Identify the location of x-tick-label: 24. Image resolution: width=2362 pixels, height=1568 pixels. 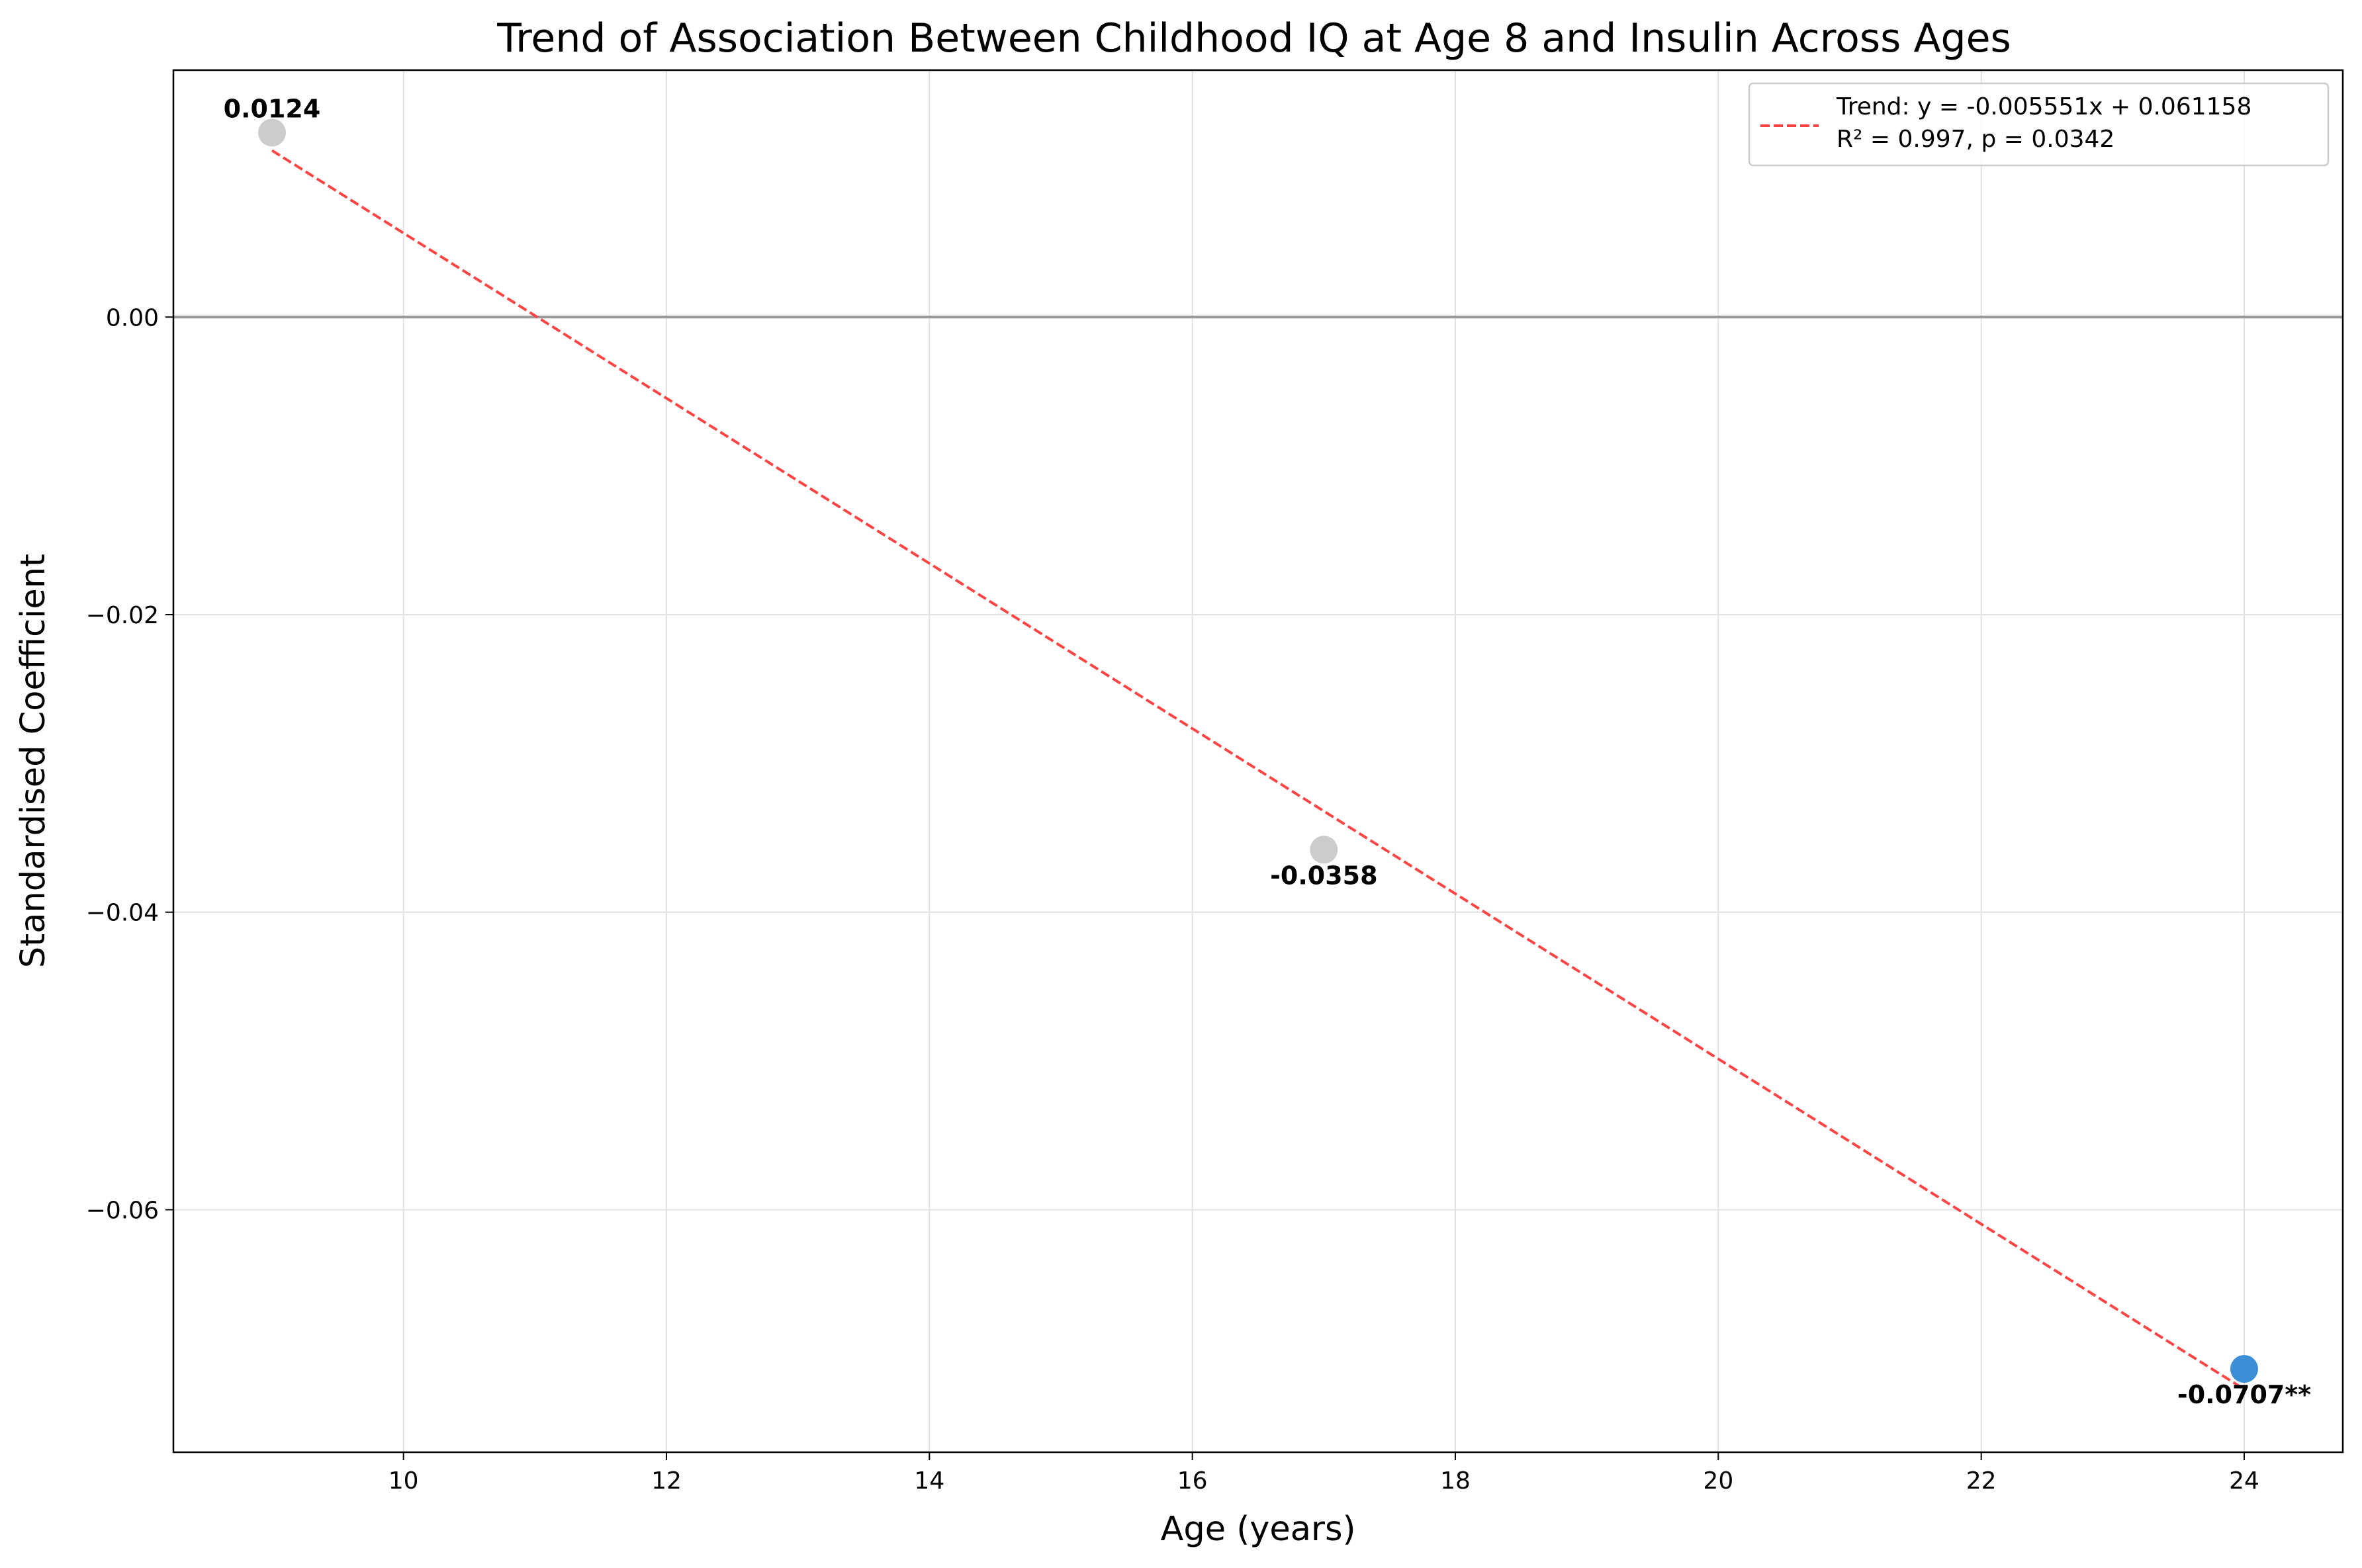
(2244, 1481).